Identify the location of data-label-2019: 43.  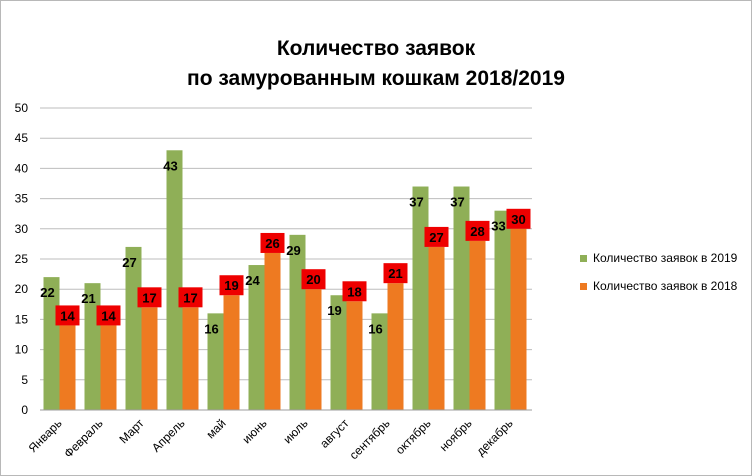
(170, 165).